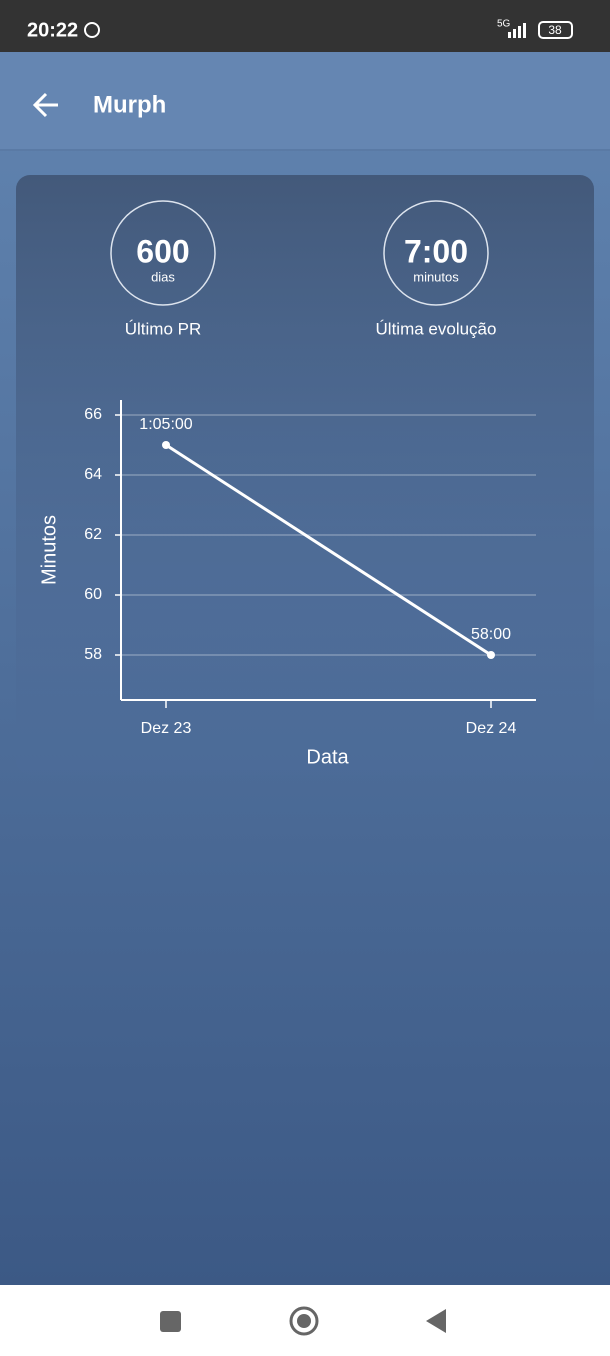  I want to click on stat-unit: minutos, so click(436, 276).